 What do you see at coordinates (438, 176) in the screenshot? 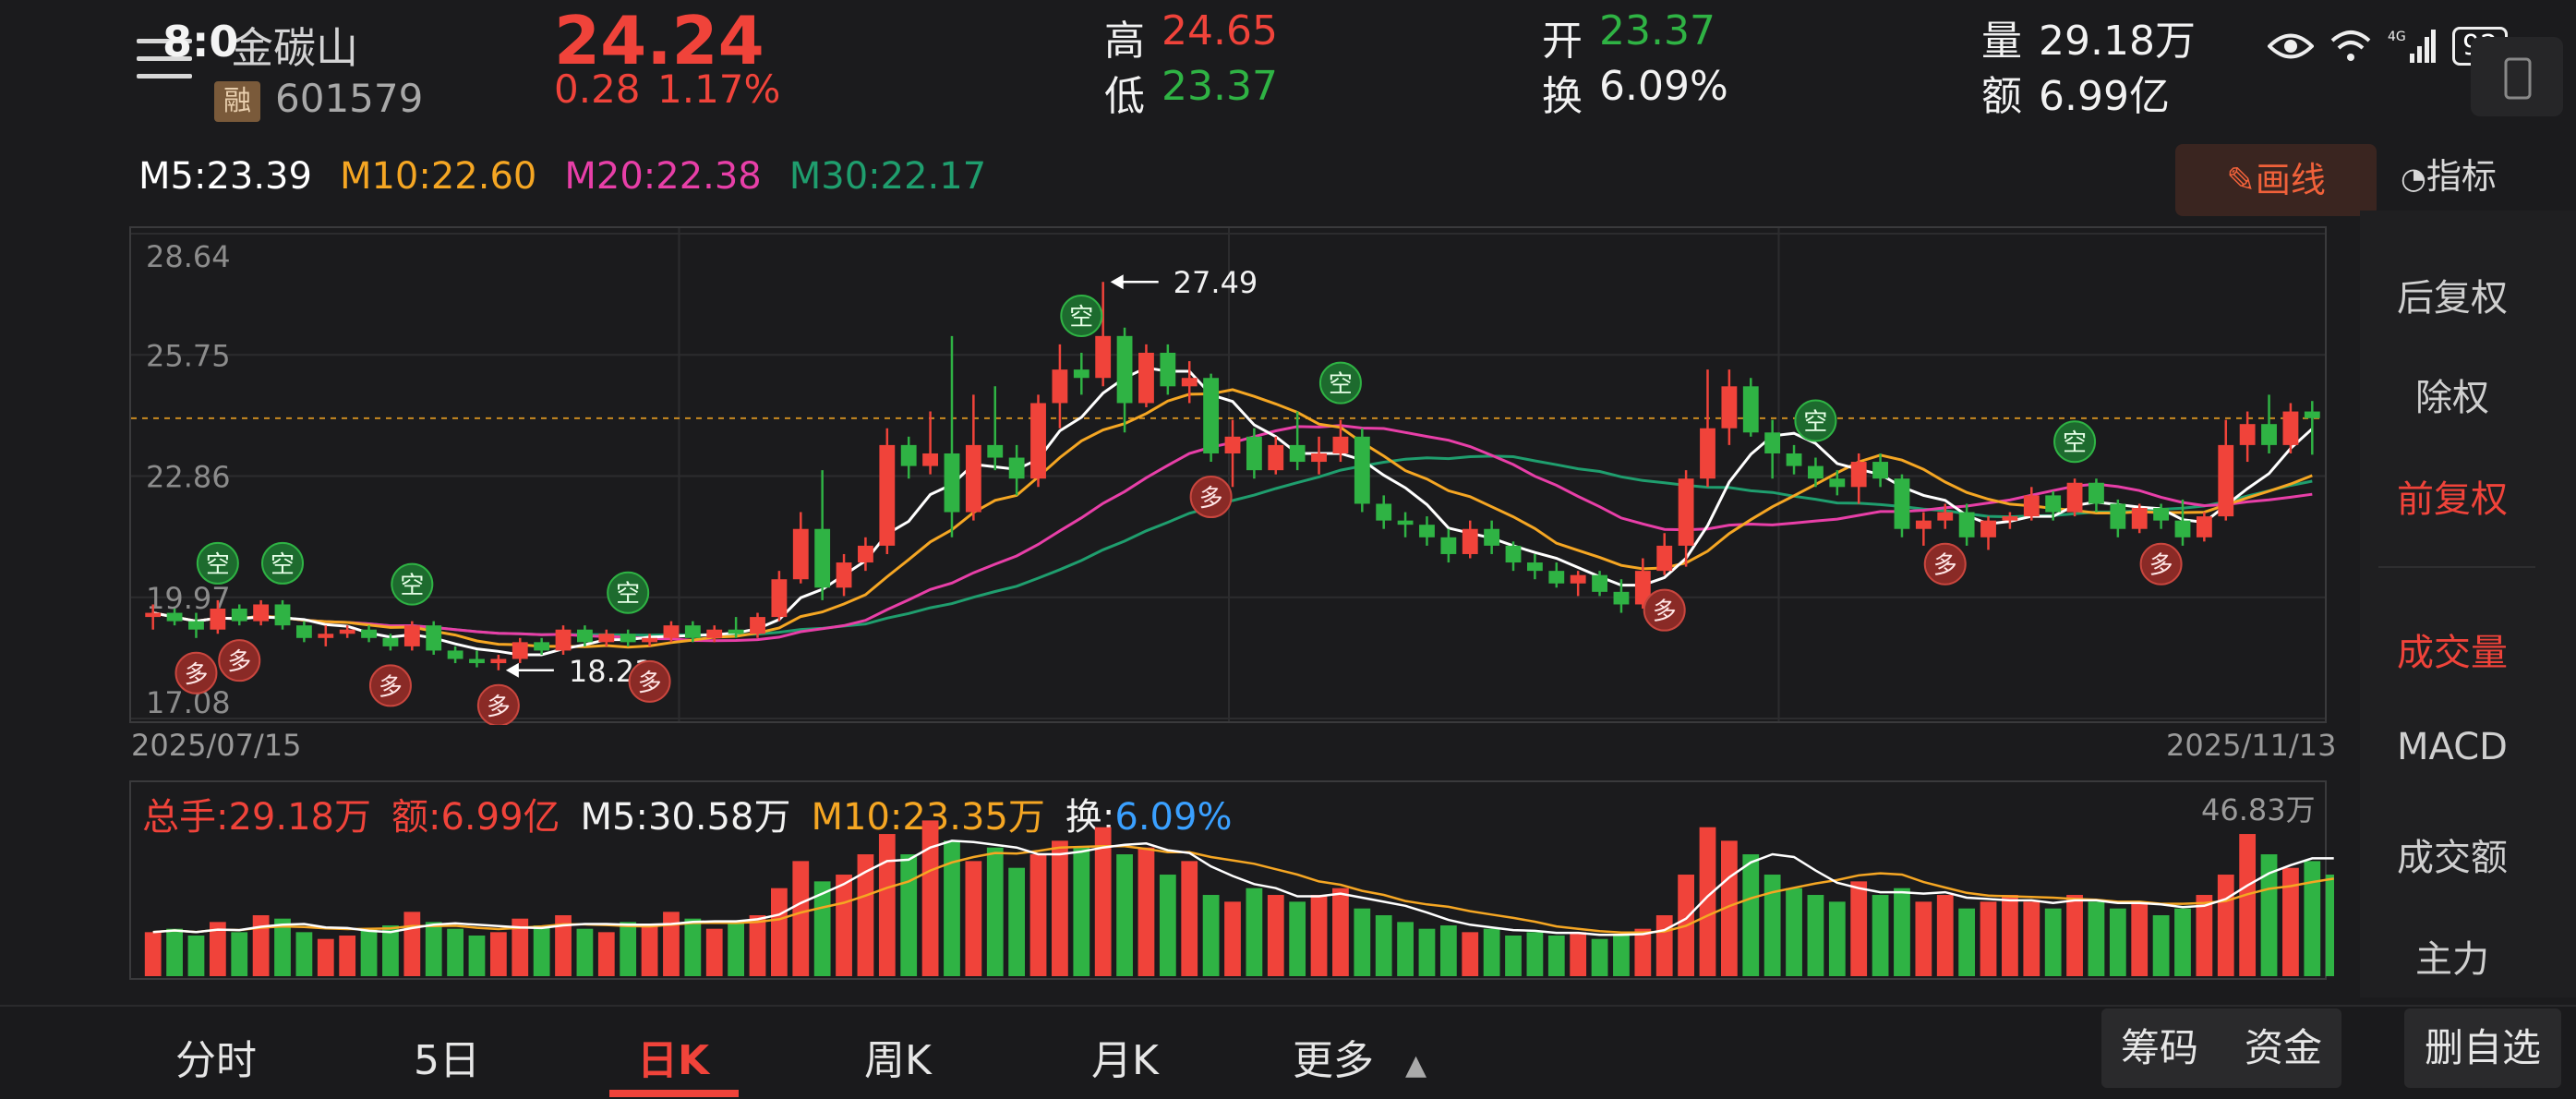
I see `ma10-value: M10:22.60` at bounding box center [438, 176].